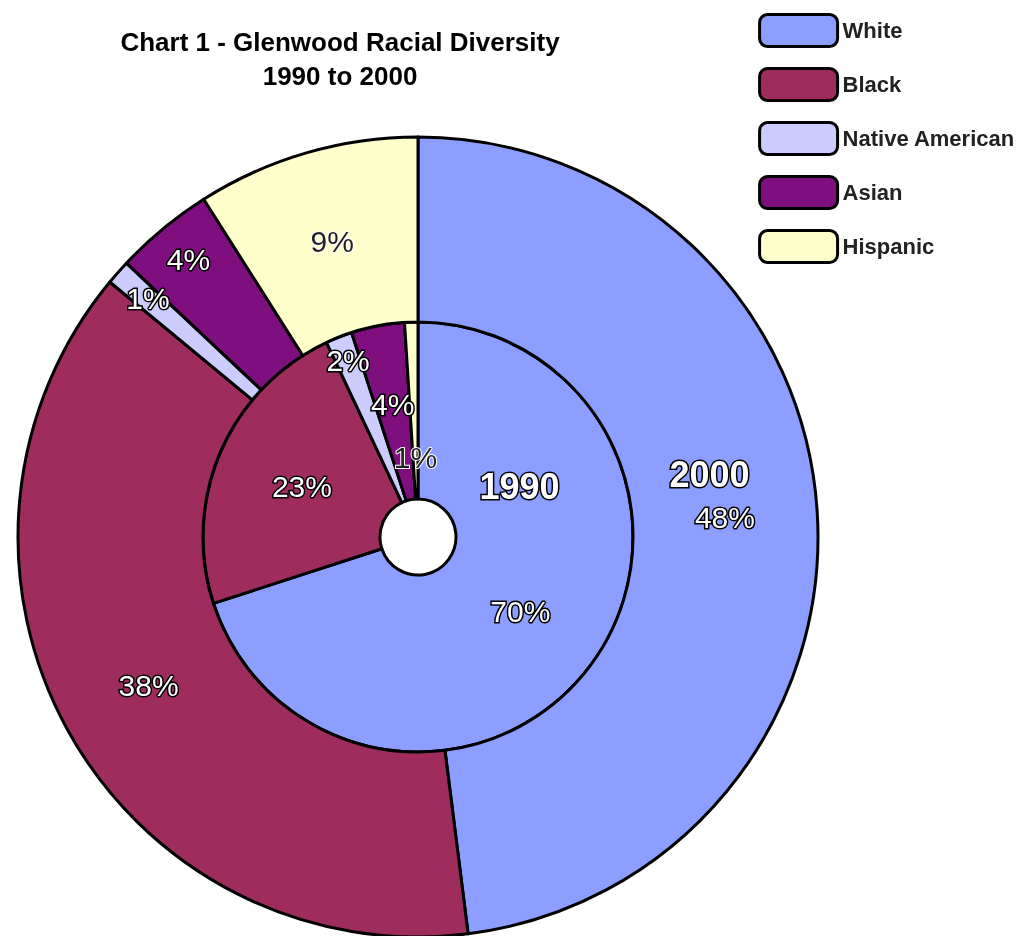 The height and width of the screenshot is (936, 1024). Describe the element at coordinates (872, 84) in the screenshot. I see `legend-label: Black` at that location.